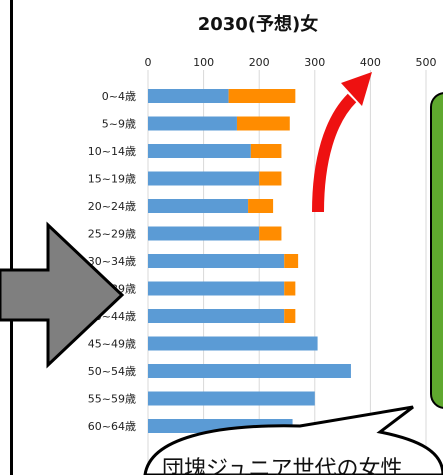 This screenshot has height=475, width=443. What do you see at coordinates (112, 206) in the screenshot?
I see `y-tick-label: 20~24歳` at bounding box center [112, 206].